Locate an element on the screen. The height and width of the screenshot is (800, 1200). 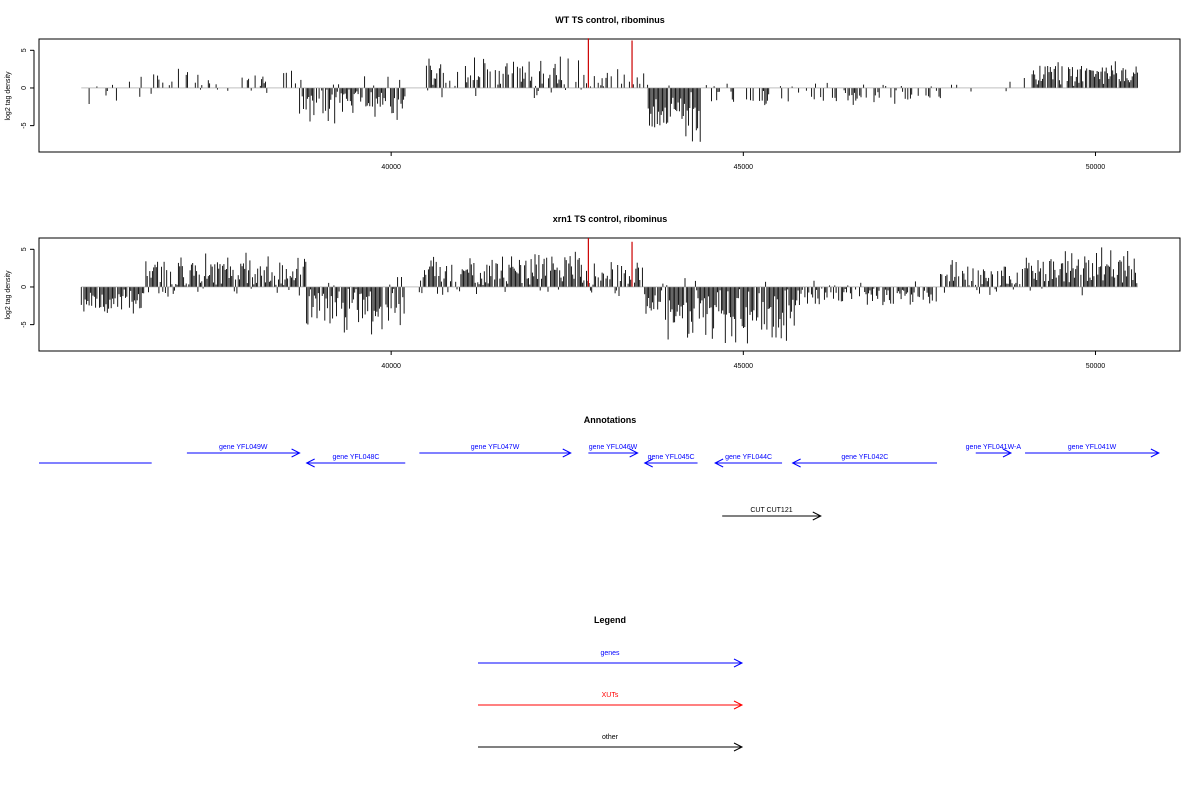
feature-arrow: gene YFL045C is located at coordinates (670, 461).